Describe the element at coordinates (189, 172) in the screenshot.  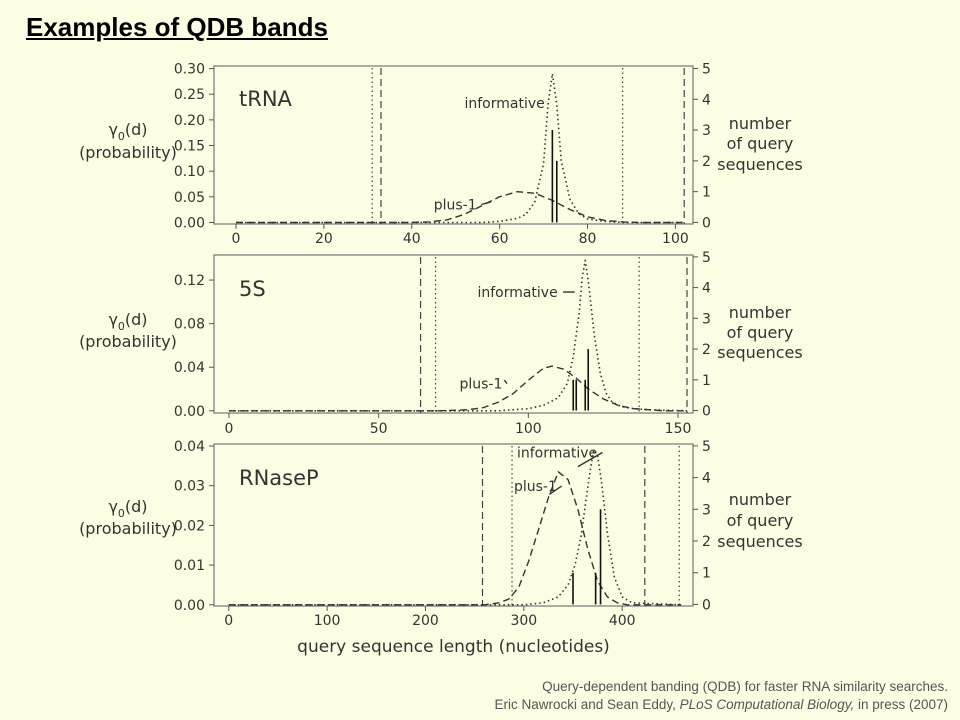
I see `y-tick-label: 0.10` at that location.